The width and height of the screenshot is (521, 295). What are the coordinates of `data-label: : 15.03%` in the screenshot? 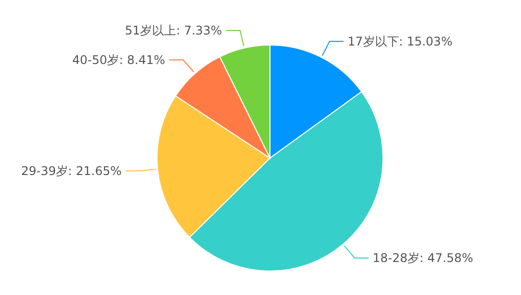 It's located at (425, 41).